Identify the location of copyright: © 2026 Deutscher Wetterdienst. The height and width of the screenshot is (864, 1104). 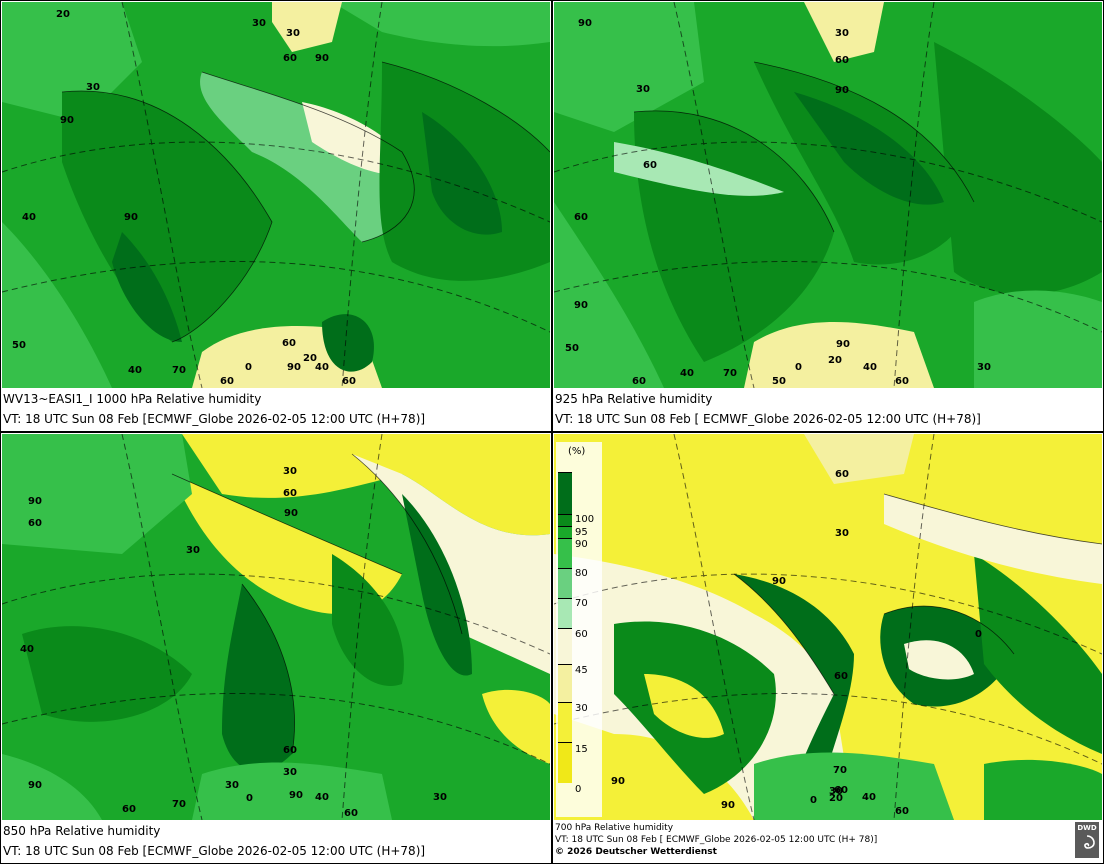
(636, 852).